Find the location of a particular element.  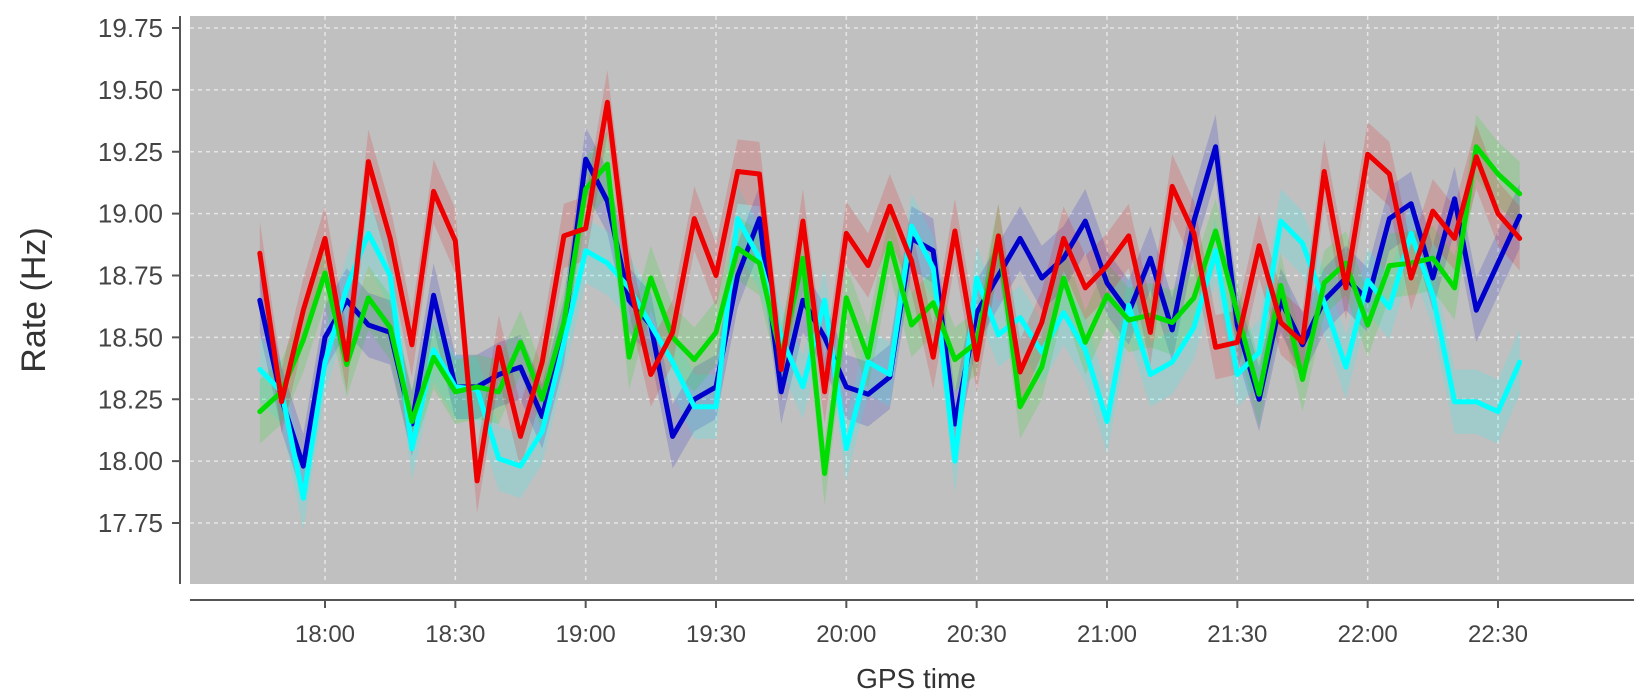

y-tick-label: 18.75 is located at coordinates (130, 276).